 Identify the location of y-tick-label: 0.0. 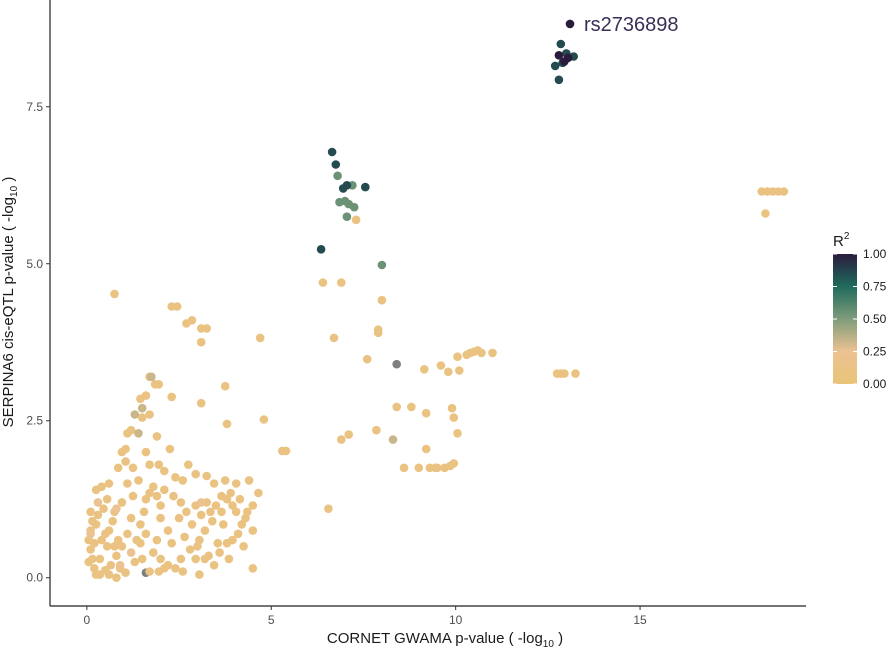
(34, 578).